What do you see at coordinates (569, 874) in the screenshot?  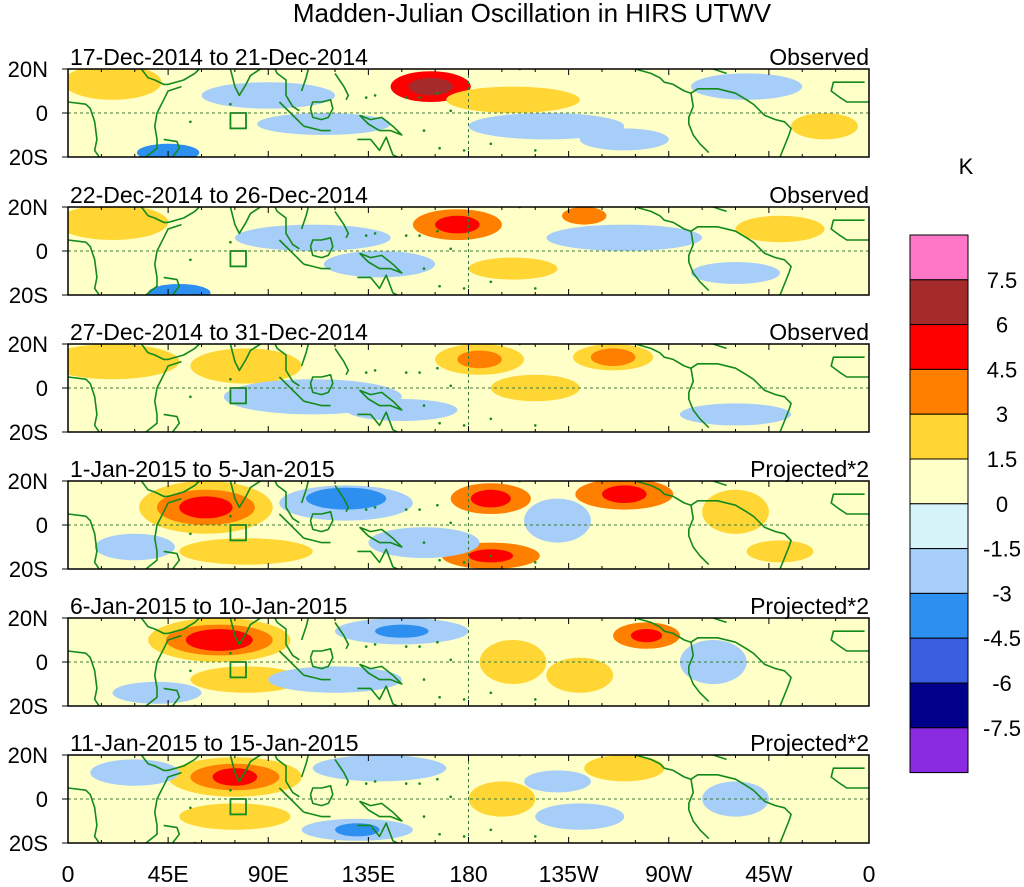 I see `x-tick-label: 135W` at bounding box center [569, 874].